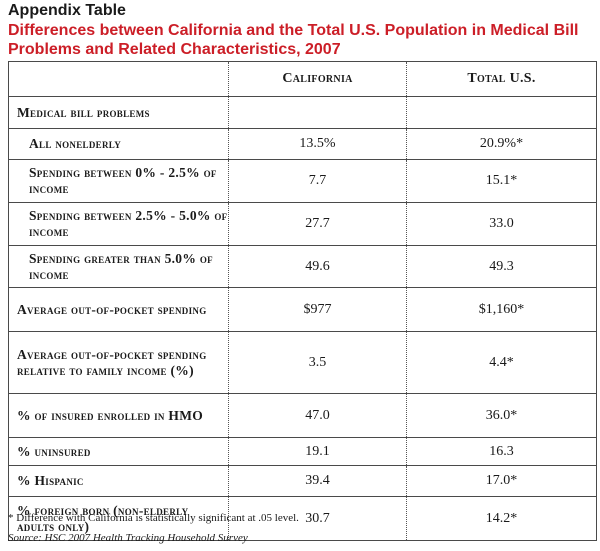 Image resolution: width=600 pixels, height=551 pixels. Describe the element at coordinates (317, 224) in the screenshot. I see `california-value: 27.7` at that location.